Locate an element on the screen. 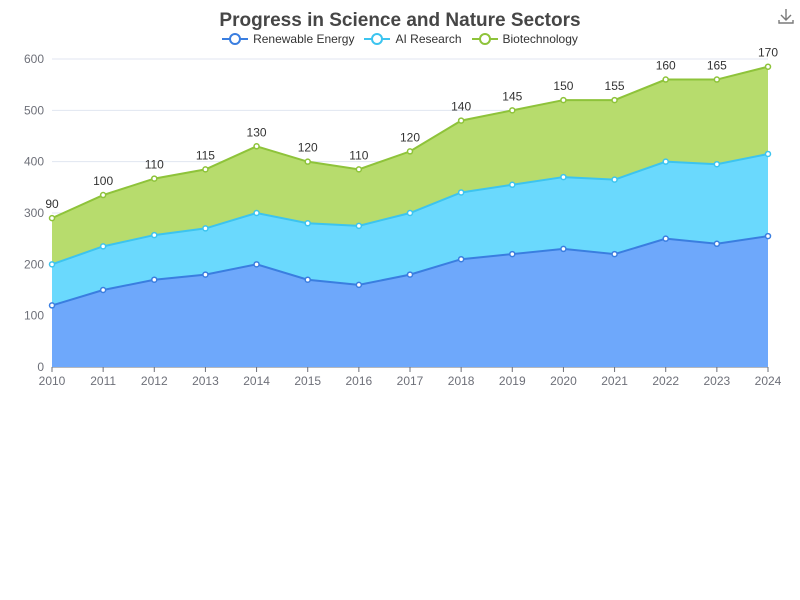  legend-label: Biotechnology is located at coordinates (540, 39).